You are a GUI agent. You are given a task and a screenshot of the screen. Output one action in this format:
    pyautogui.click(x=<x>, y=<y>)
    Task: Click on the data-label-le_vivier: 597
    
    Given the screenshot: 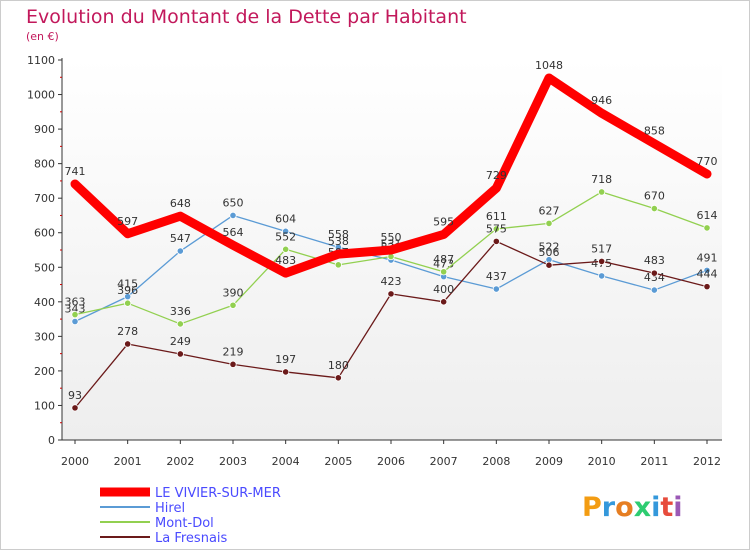 What is the action you would take?
    pyautogui.click(x=127, y=221)
    